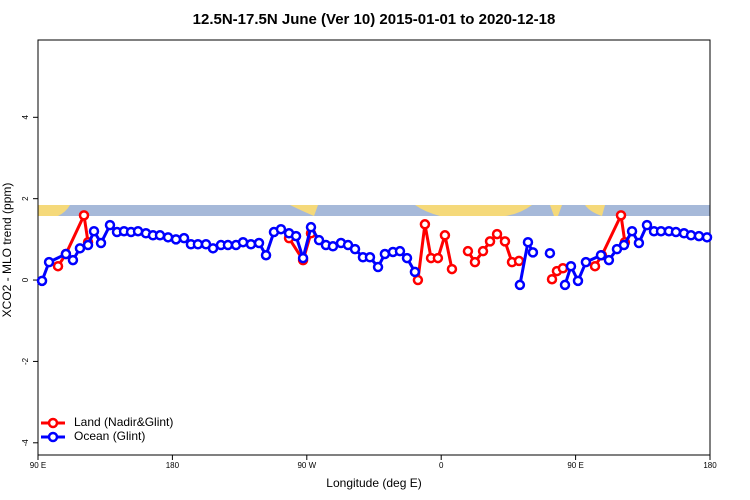 Image resolution: width=750 pixels, height=500 pixels. What do you see at coordinates (441, 465) in the screenshot?
I see `x-tick-label: 0` at bounding box center [441, 465].